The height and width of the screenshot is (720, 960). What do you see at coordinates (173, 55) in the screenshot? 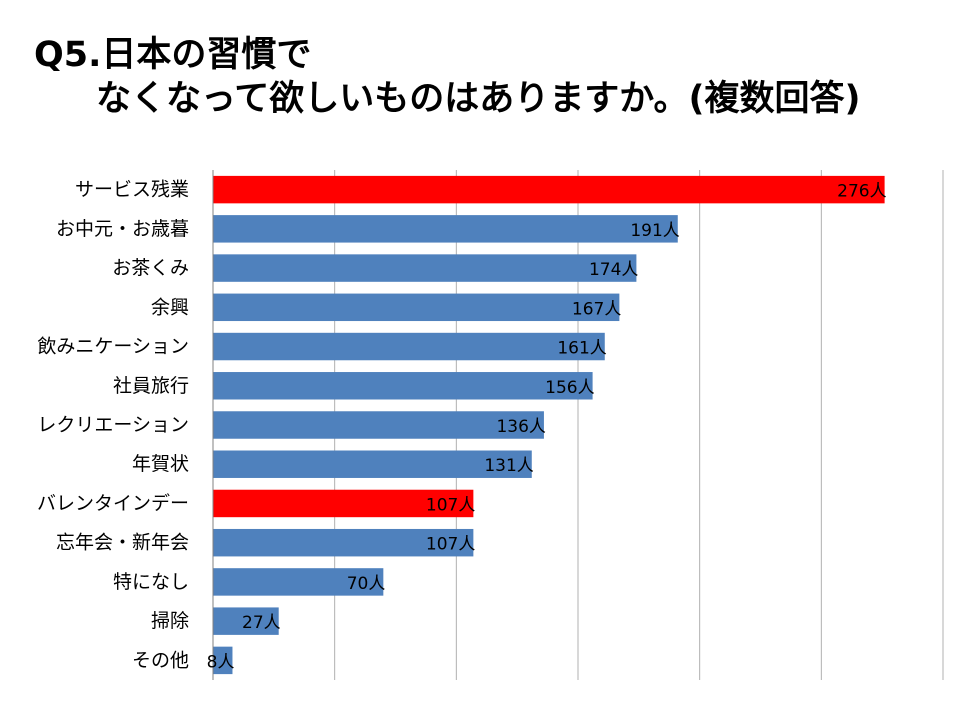
I see `chart-title-line1: Q5.日本の習慣で` at bounding box center [173, 55].